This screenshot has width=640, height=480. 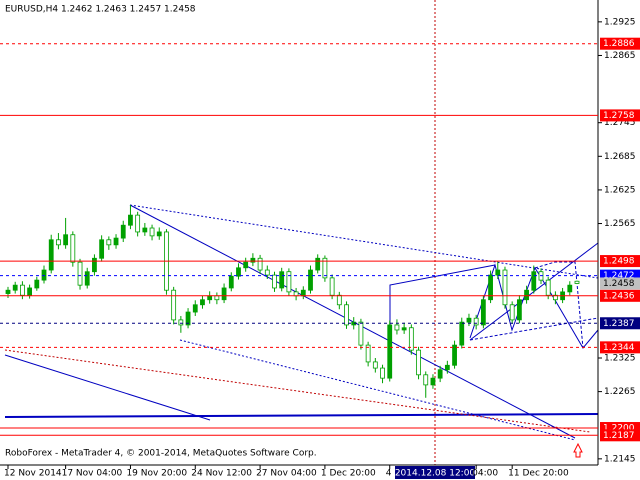 What do you see at coordinates (33, 474) in the screenshot?
I see `x-tick-label: 12 Nov 2014` at bounding box center [33, 474].